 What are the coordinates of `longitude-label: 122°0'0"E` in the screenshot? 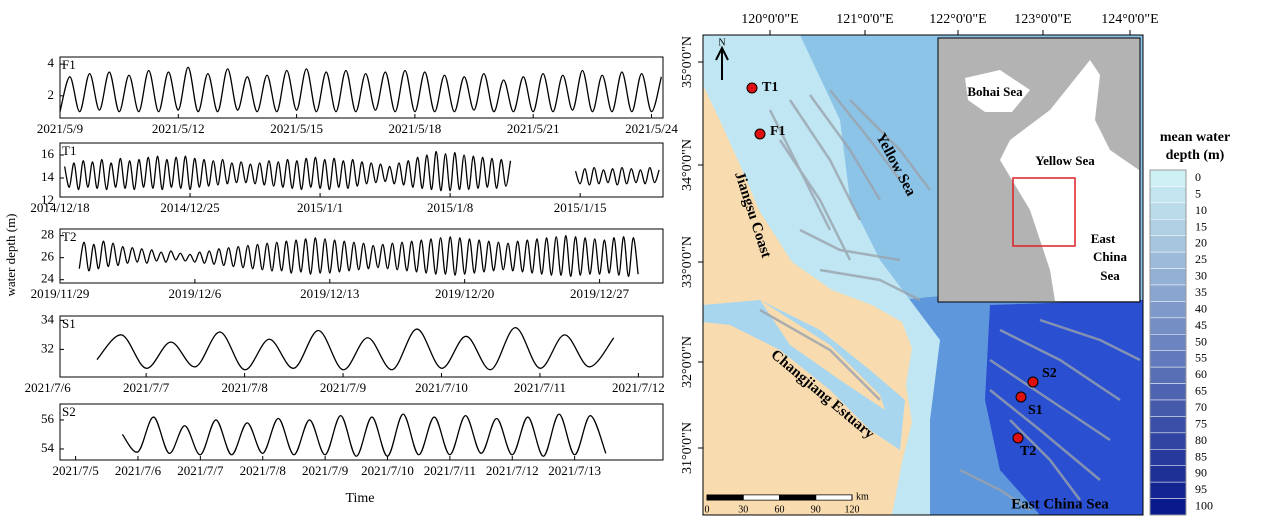 It's located at (957, 19).